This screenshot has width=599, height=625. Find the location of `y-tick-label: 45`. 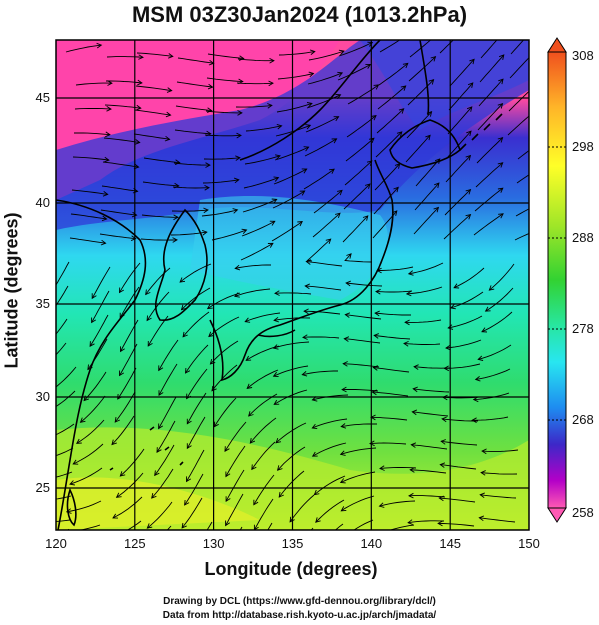

y-tick-label: 45 is located at coordinates (43, 97).